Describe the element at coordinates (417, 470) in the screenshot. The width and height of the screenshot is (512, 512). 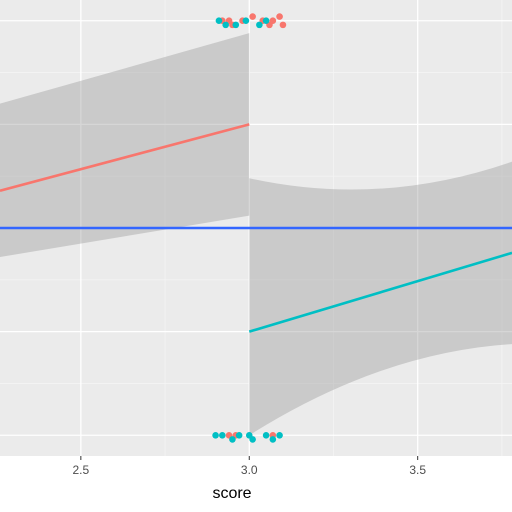
I see `x-tick-label: 3.5` at that location.